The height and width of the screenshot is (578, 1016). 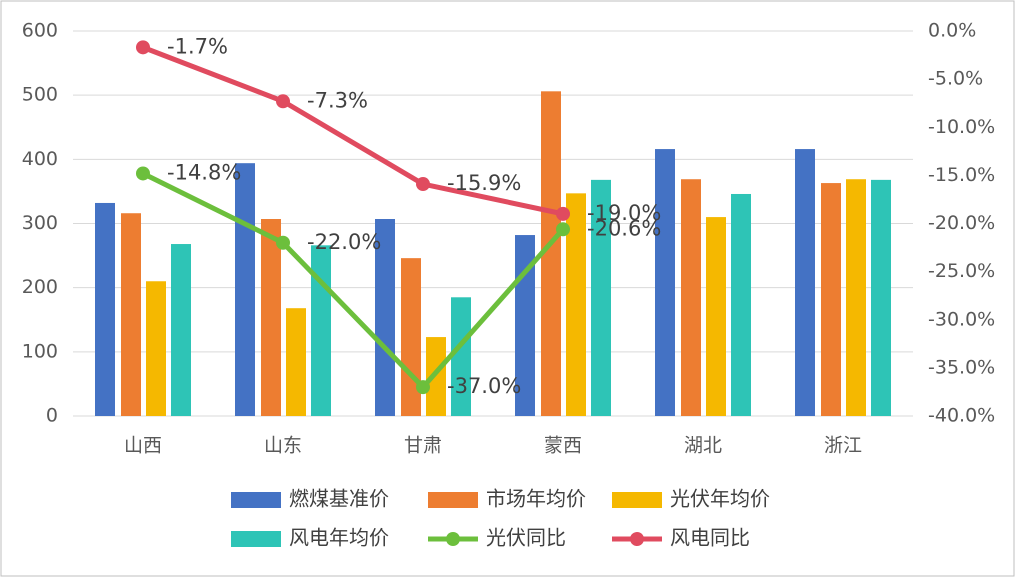 What do you see at coordinates (952, 31) in the screenshot?
I see `y2-tick-label: 0.0%` at bounding box center [952, 31].